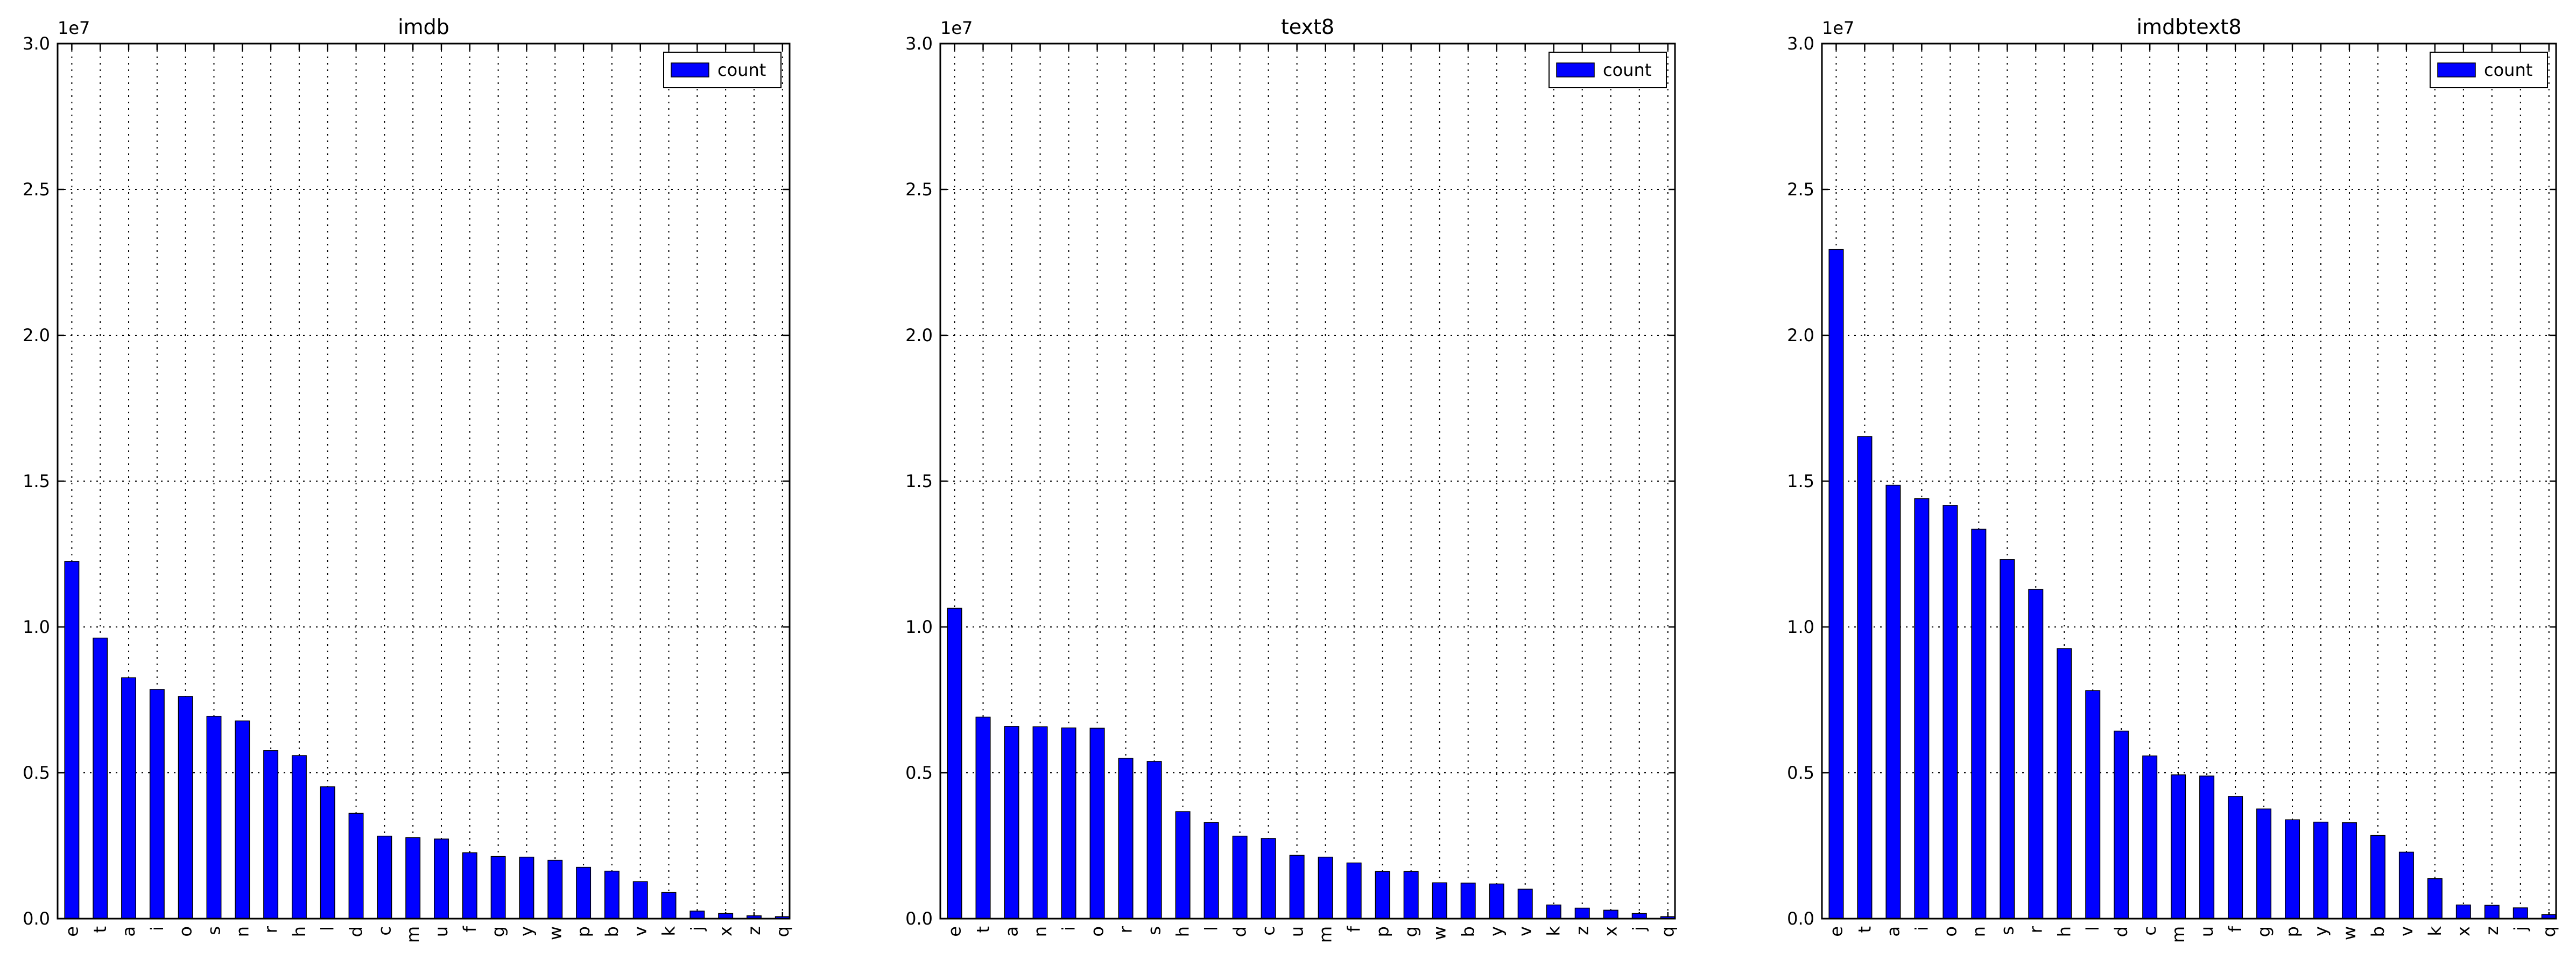 This screenshot has height=966, width=2576. What do you see at coordinates (690, 69) in the screenshot?
I see `legend-swatch` at bounding box center [690, 69].